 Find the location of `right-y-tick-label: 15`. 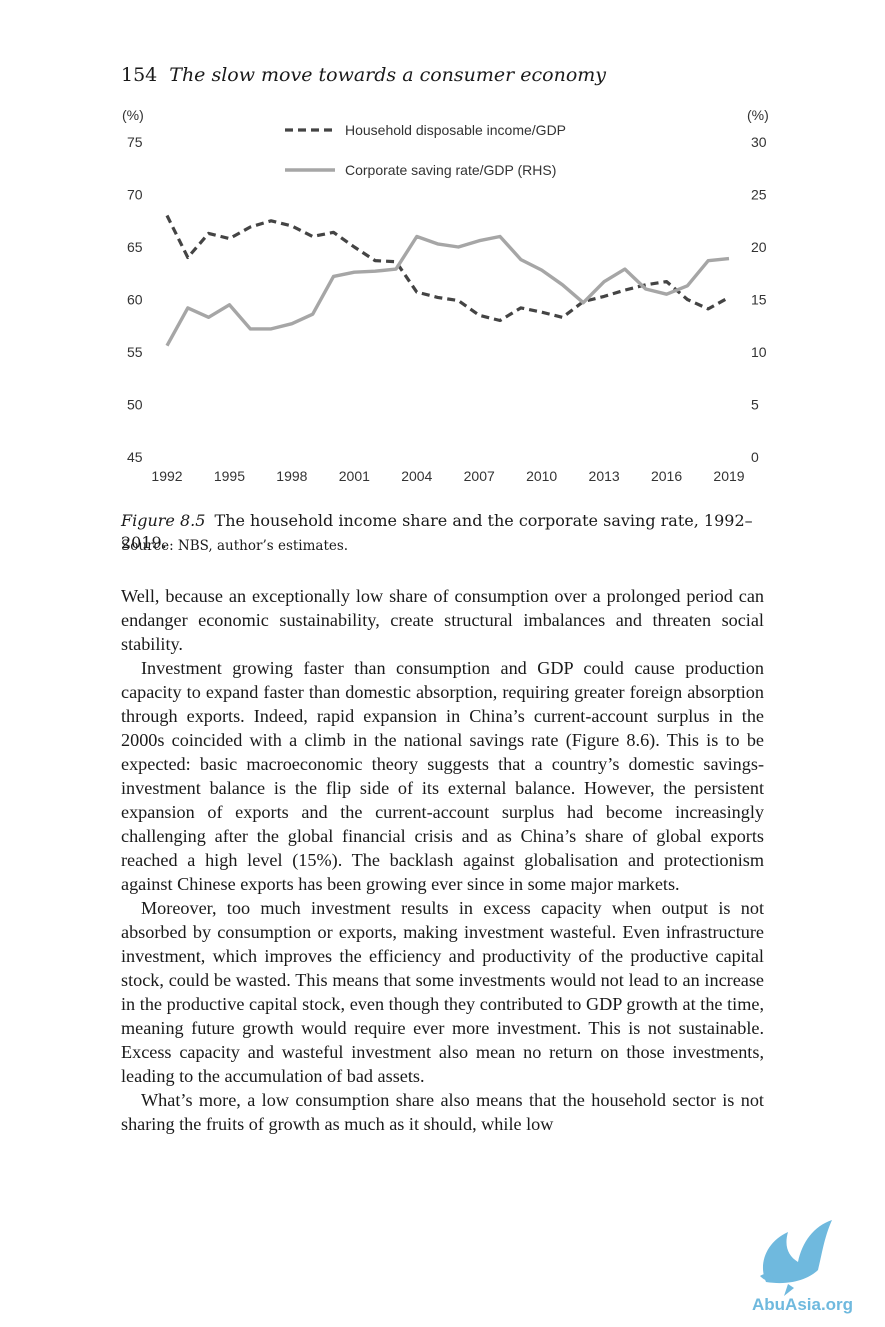

right-y-tick-label: 15 is located at coordinates (759, 300).